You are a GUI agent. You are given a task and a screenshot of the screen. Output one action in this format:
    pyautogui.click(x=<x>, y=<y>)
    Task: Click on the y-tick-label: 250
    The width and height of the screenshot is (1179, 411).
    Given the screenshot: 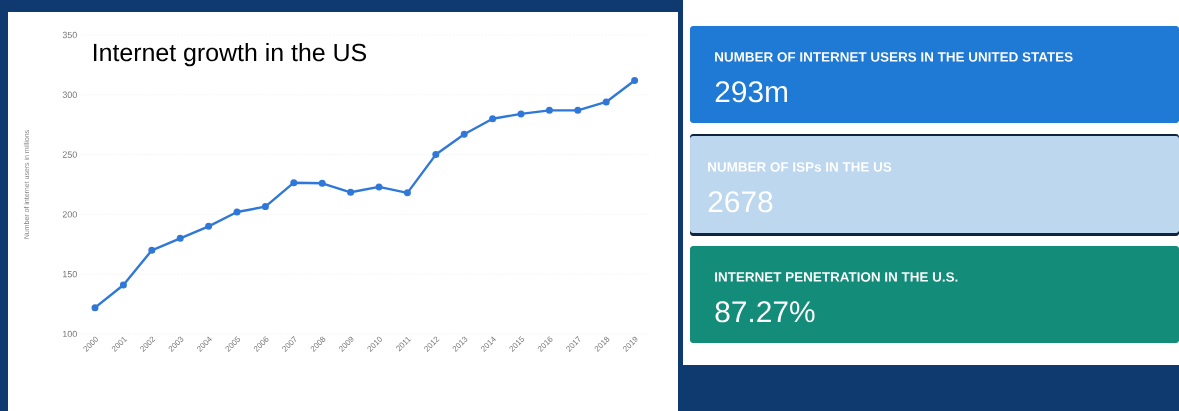 What is the action you would take?
    pyautogui.click(x=69, y=154)
    